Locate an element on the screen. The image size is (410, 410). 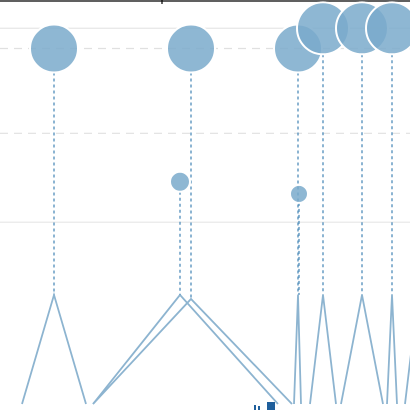
bottom-markers is located at coordinates (264, 406).